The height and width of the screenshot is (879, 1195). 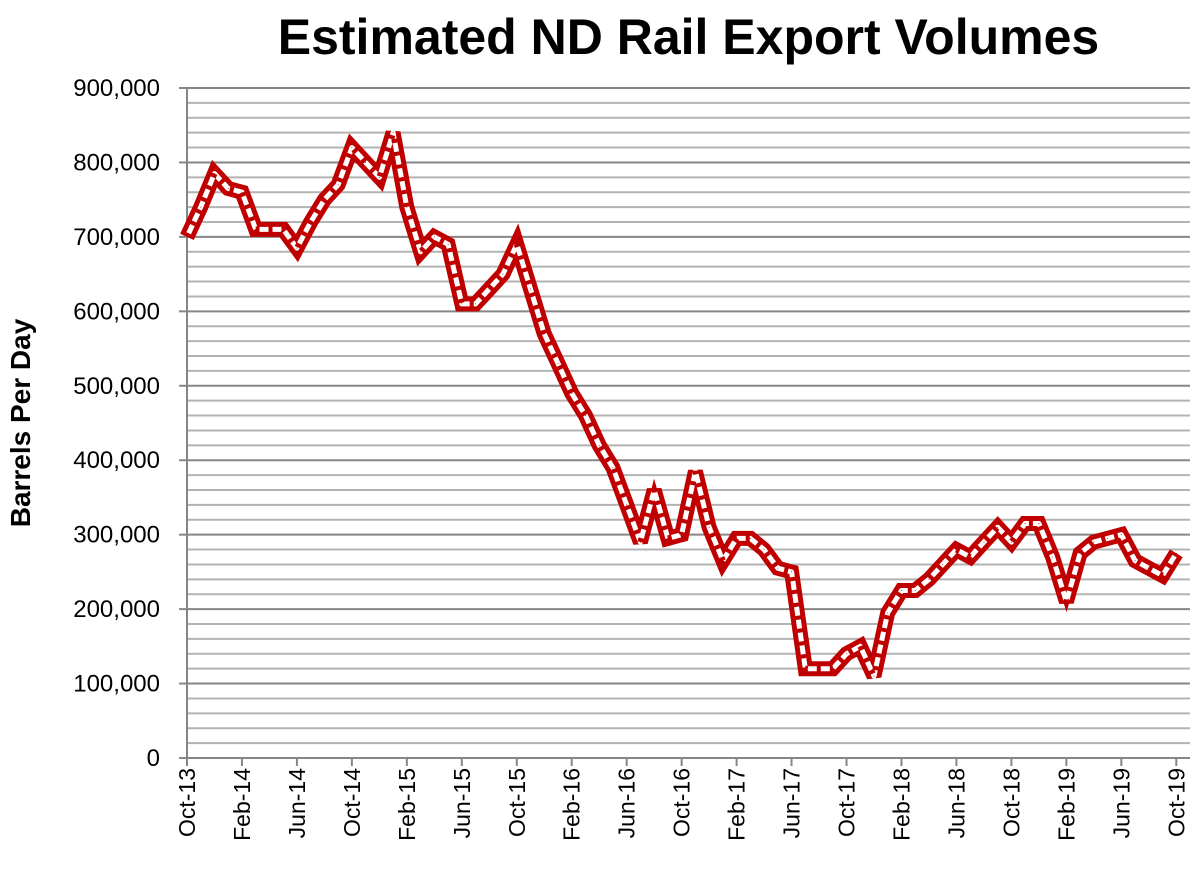 I want to click on x-tick-label: Feb-19, so click(x=1066, y=804).